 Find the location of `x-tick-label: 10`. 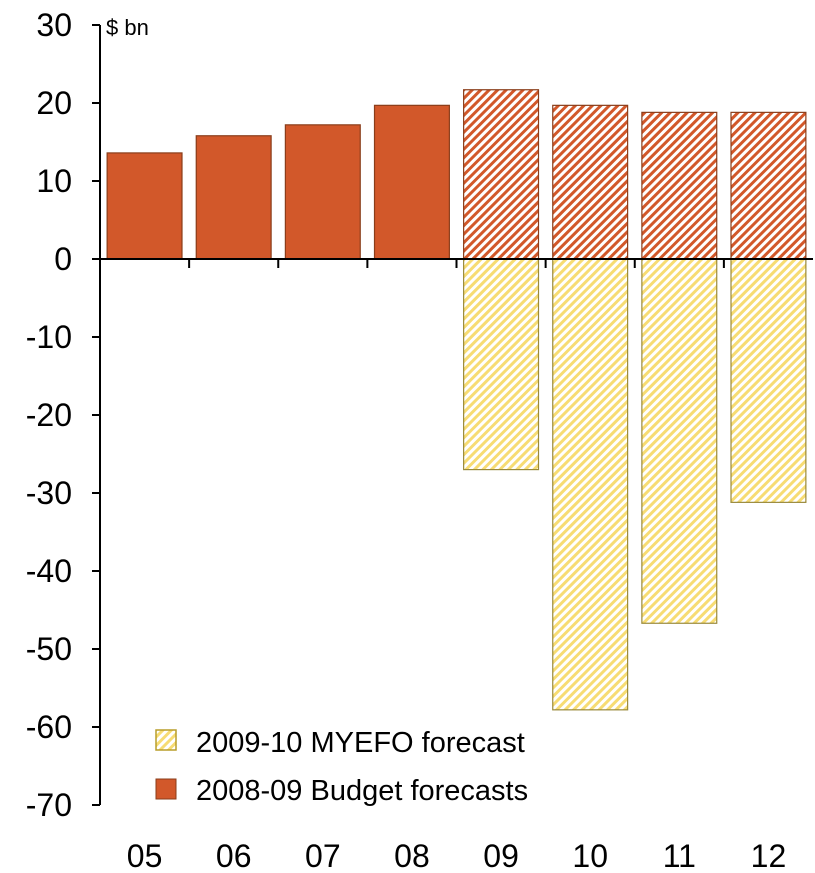

x-tick-label: 10 is located at coordinates (590, 855).